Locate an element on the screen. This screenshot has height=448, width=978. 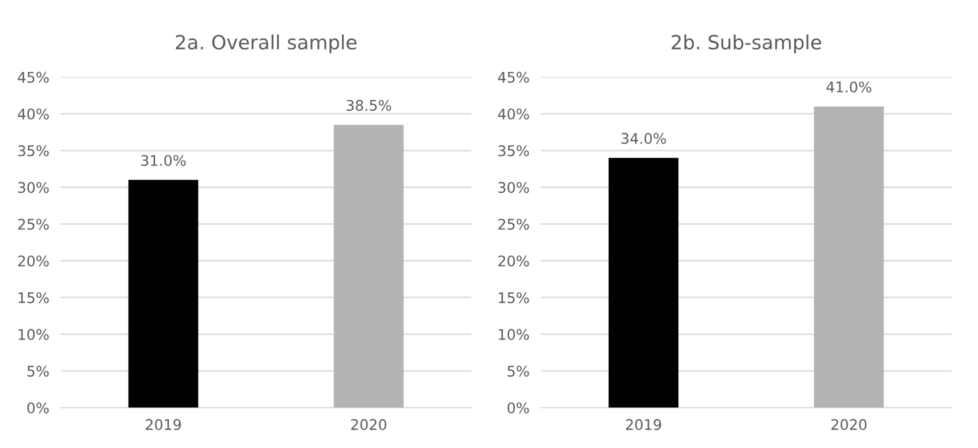
data-label: 38.5% is located at coordinates (369, 105).